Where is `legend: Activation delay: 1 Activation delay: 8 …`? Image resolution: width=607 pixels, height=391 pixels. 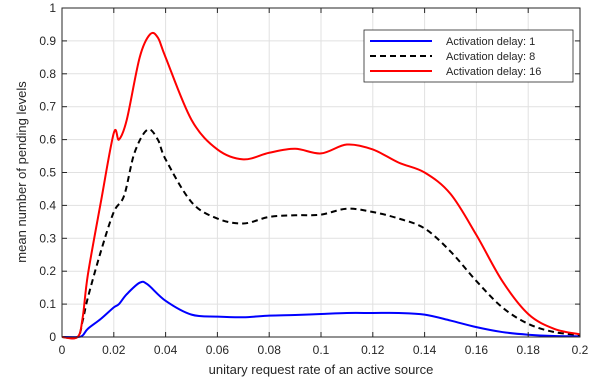
legend: Activation delay: 1 Activation delay: 8 … is located at coordinates (468, 56).